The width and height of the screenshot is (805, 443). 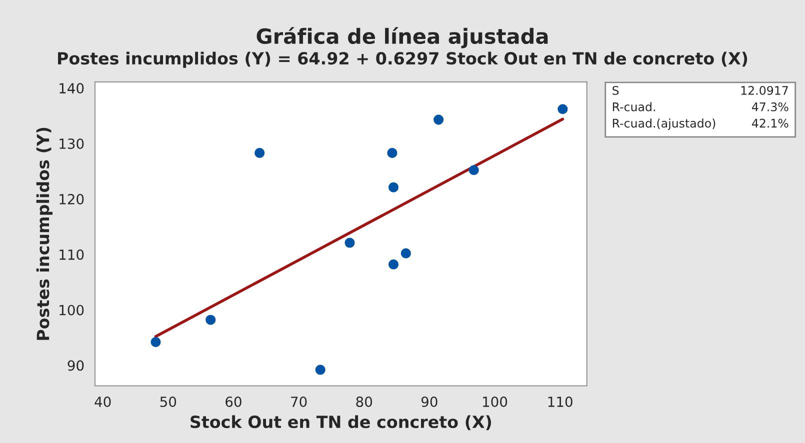 What do you see at coordinates (102, 402) in the screenshot?
I see `x-tick-label: 40` at bounding box center [102, 402].